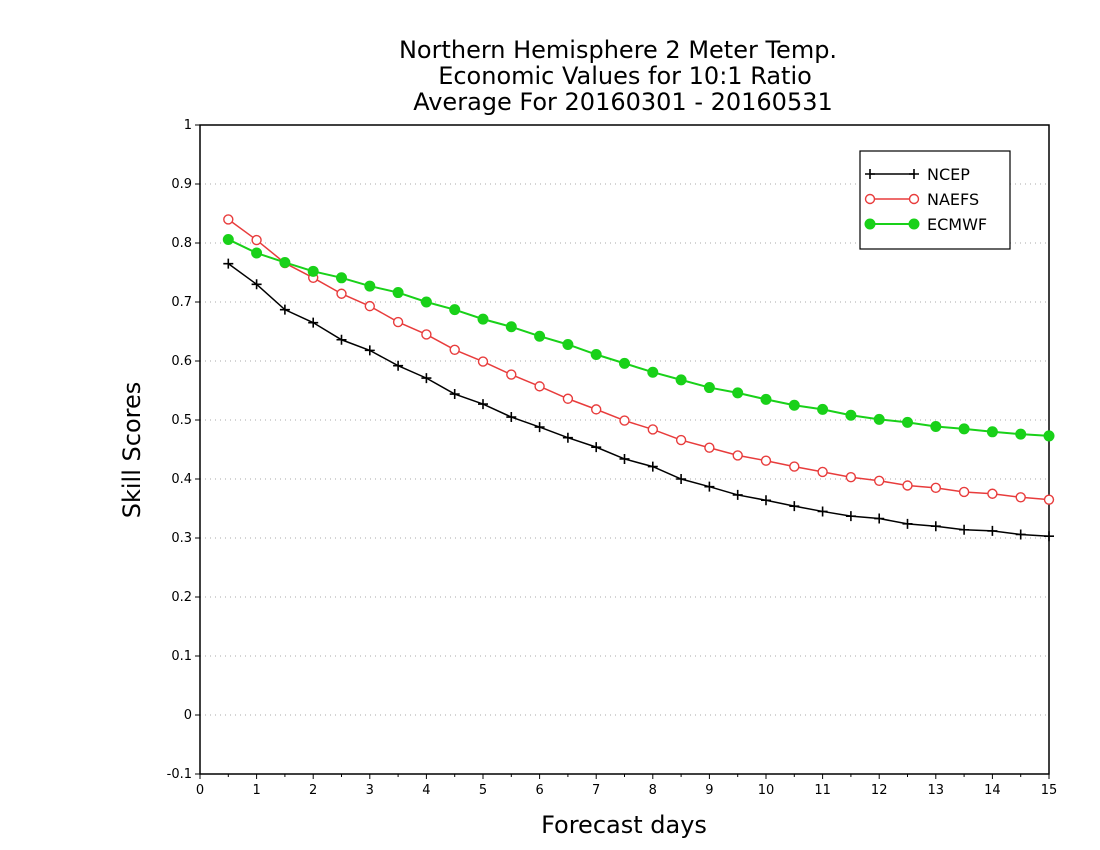 This screenshot has height=850, width=1100. What do you see at coordinates (313, 790) in the screenshot?
I see `x-tick-label: 2` at bounding box center [313, 790].